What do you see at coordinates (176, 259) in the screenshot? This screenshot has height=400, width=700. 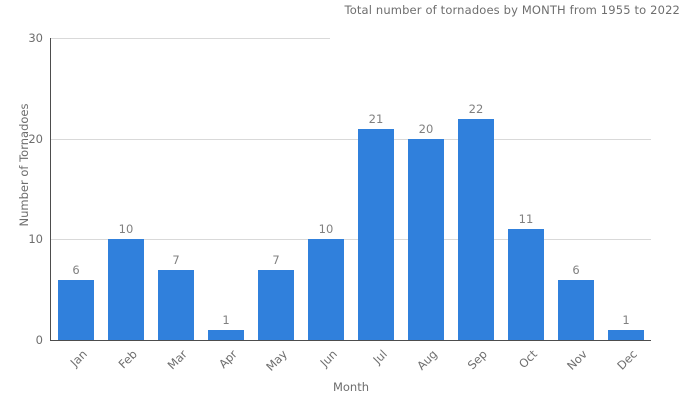 I see `bar-value-label-mar: 7` at bounding box center [176, 259].